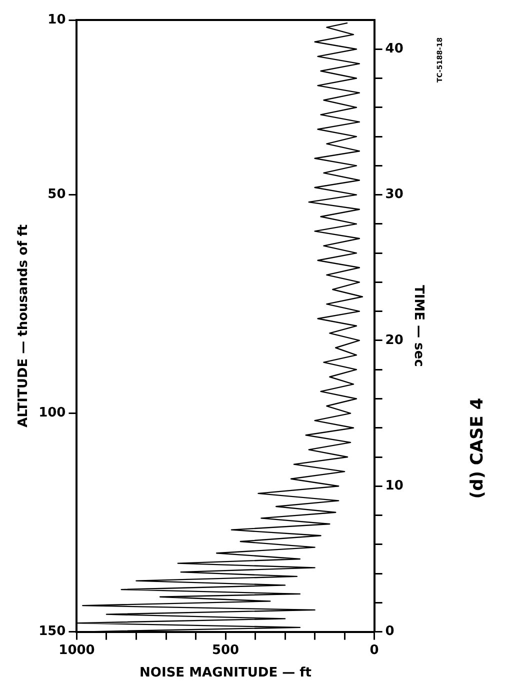  Describe the element at coordinates (418, 325) in the screenshot. I see `y2-axis-title: TIME — sec` at that location.